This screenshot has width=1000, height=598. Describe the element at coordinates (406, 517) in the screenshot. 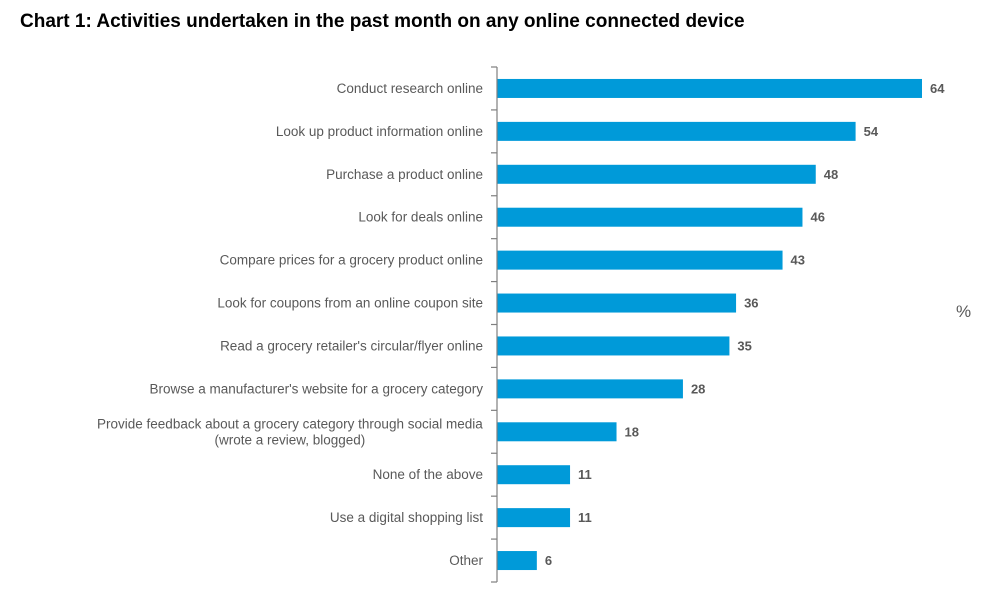

I see `category-label: Use a digital shopping list` at that location.